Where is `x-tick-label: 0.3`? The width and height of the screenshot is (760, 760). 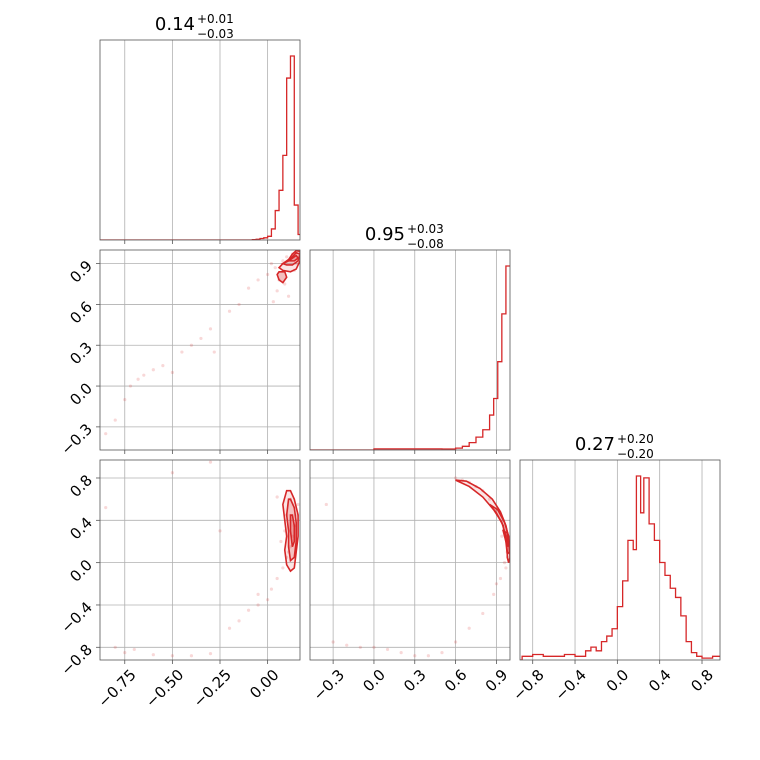
x-tick-label: 0.3 is located at coordinates (415, 681).